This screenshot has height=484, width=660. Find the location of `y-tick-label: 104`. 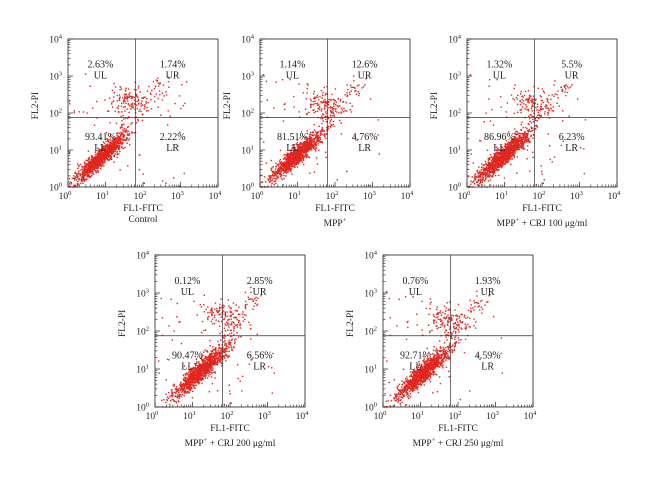

y-tick-label: 104 is located at coordinates (455, 40).